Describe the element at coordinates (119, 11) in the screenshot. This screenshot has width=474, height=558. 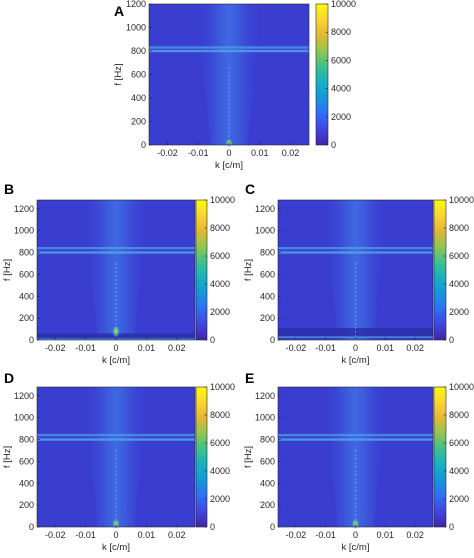
I see `panel-letter: A` at that location.